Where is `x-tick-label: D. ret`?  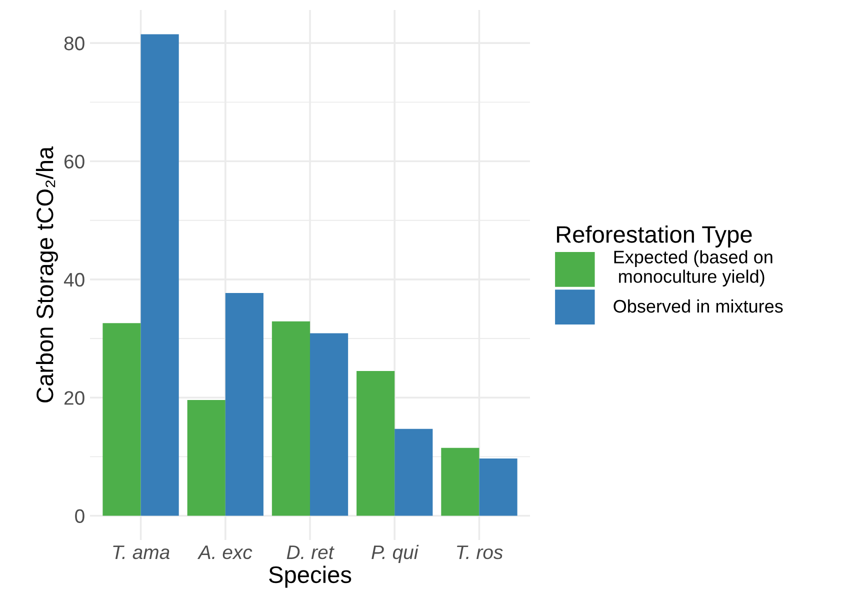 x-tick-label: D. ret is located at coordinates (310, 553).